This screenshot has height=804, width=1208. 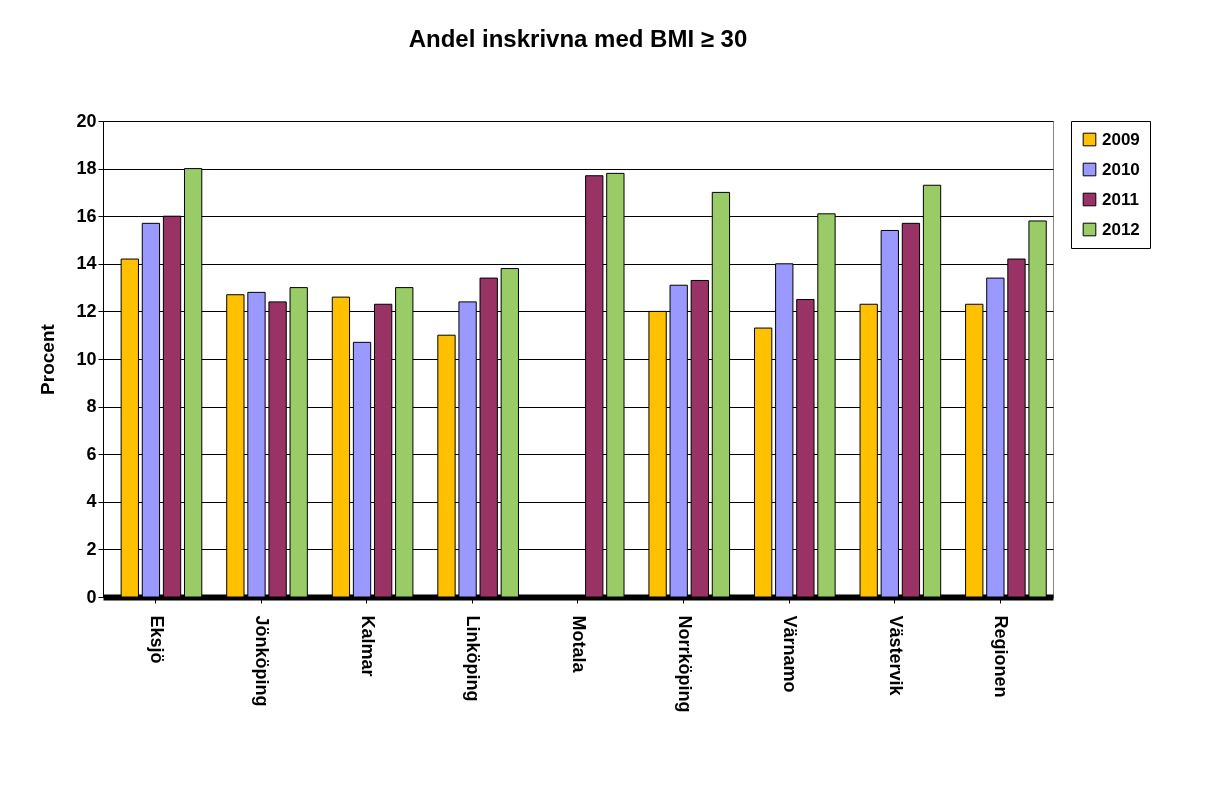 I want to click on x-tick-label: Jönköping, so click(x=262, y=661).